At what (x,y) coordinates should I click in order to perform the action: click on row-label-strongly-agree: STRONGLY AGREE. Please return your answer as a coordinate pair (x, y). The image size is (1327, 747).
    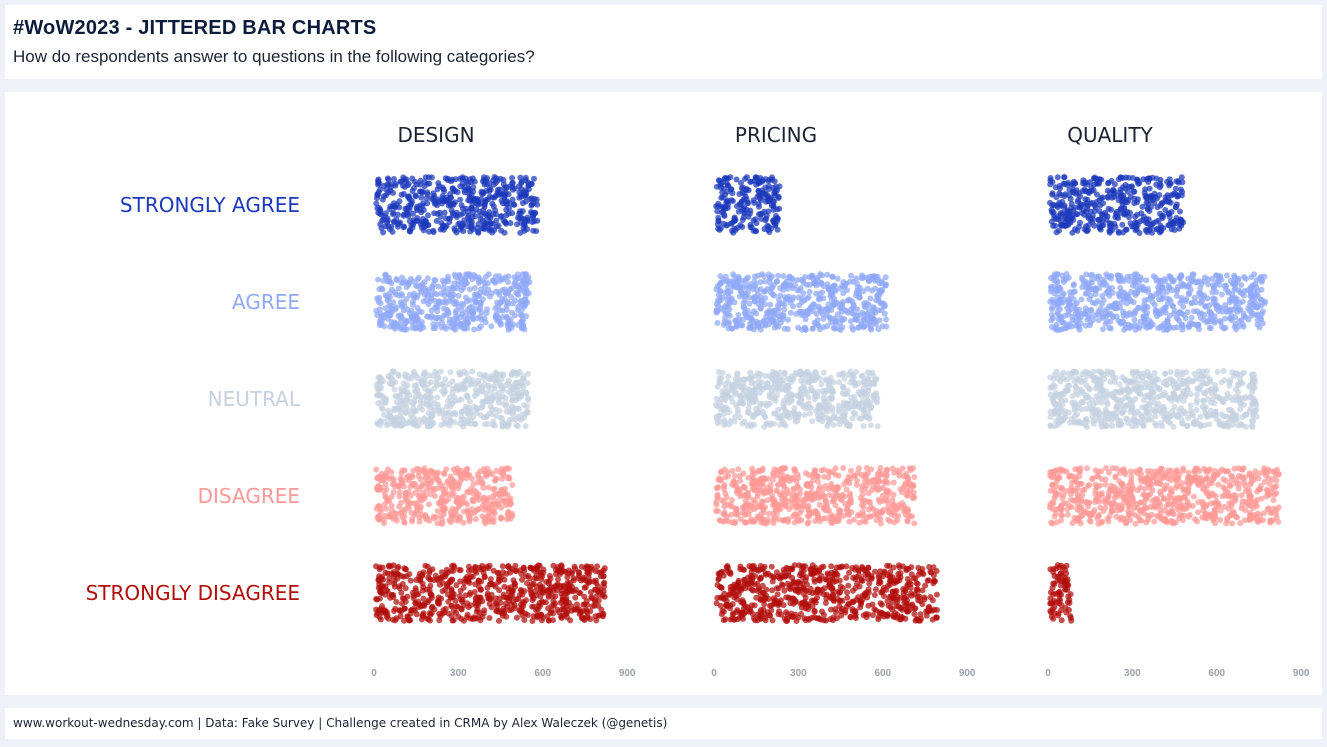
    Looking at the image, I should click on (210, 205).